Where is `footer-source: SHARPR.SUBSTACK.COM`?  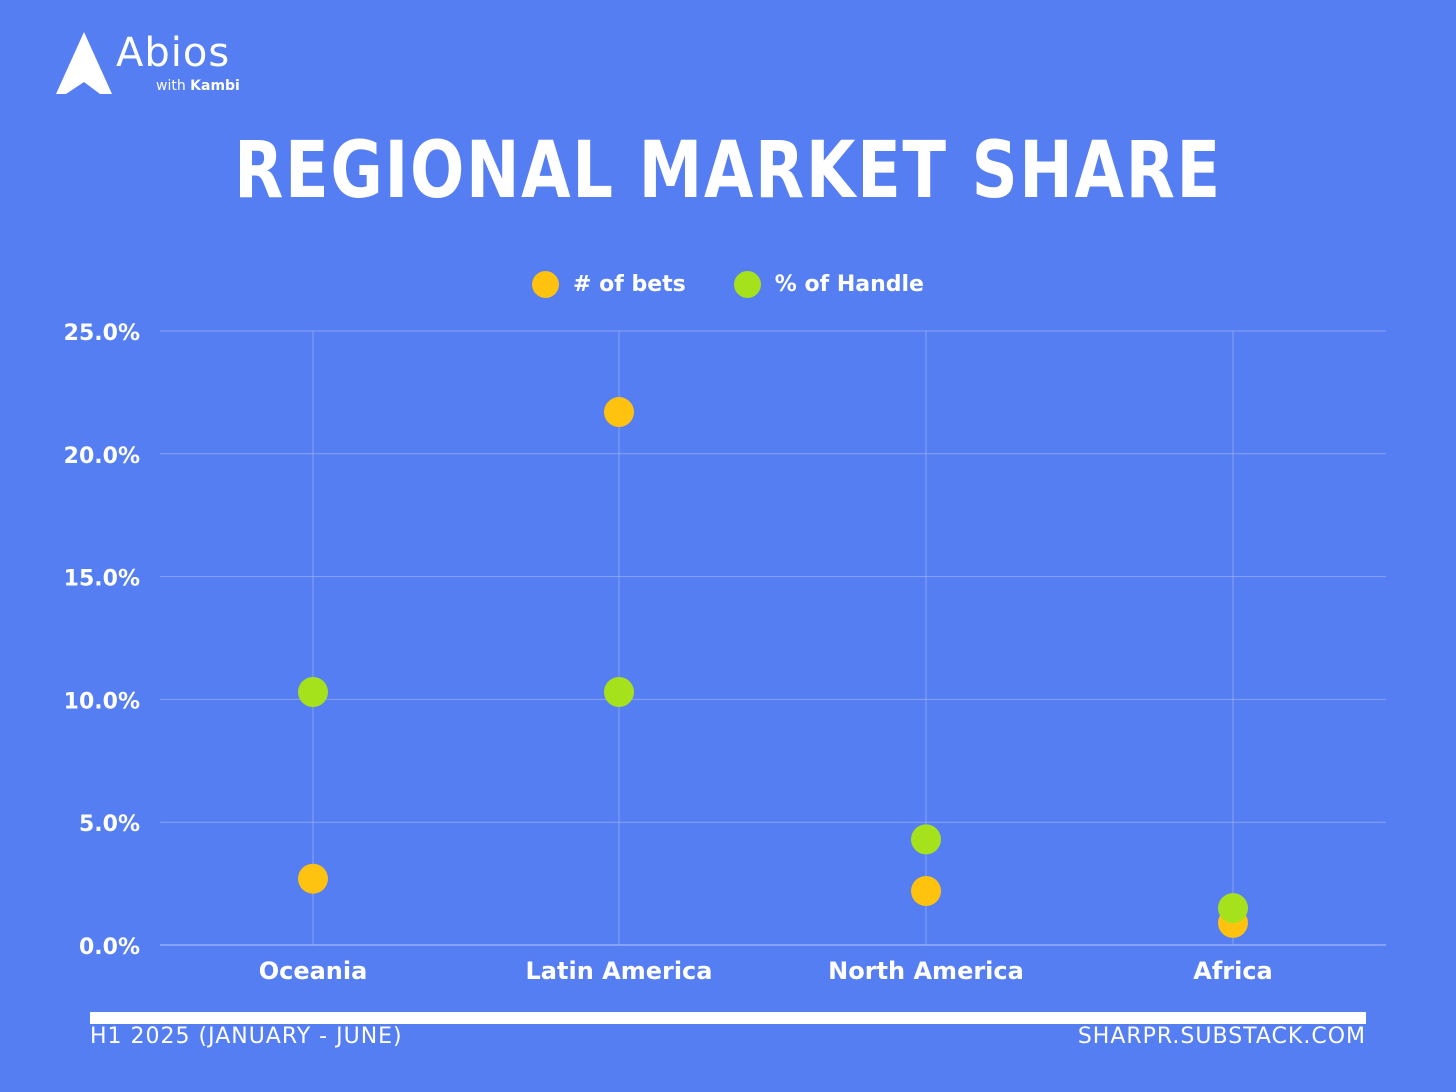
footer-source: SHARPR.SUBSTACK.COM is located at coordinates (1221, 1036).